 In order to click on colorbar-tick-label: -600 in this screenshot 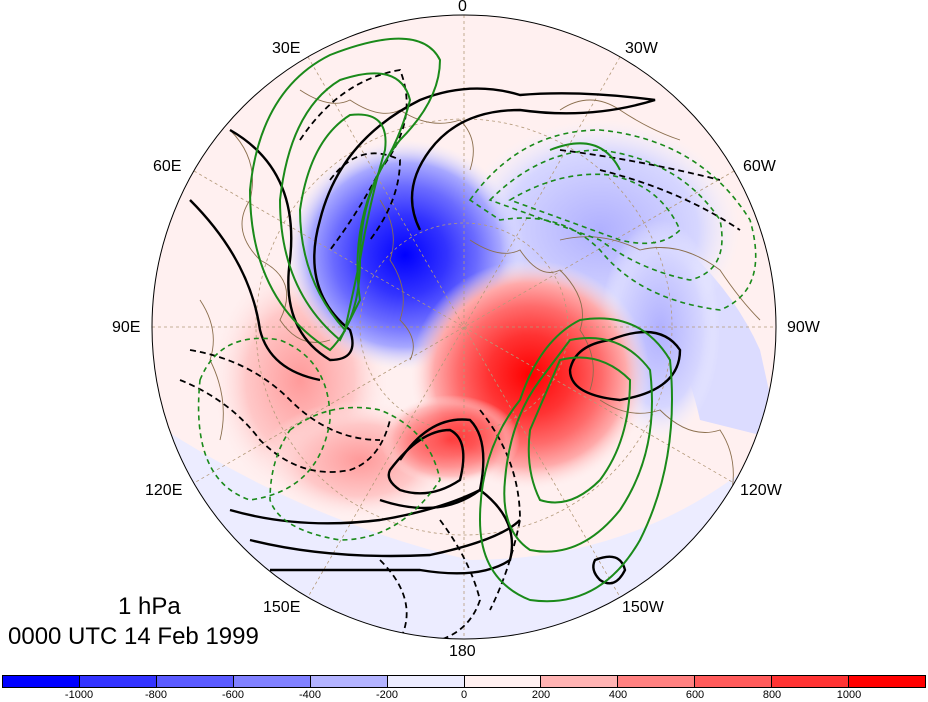, I will do `click(233, 695)`.